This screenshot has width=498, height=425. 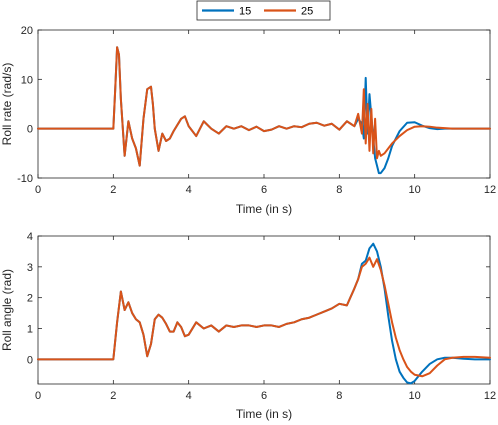 What do you see at coordinates (7, 104) in the screenshot?
I see `roll-rate-y-label: Roll rate (rad/s)` at bounding box center [7, 104].